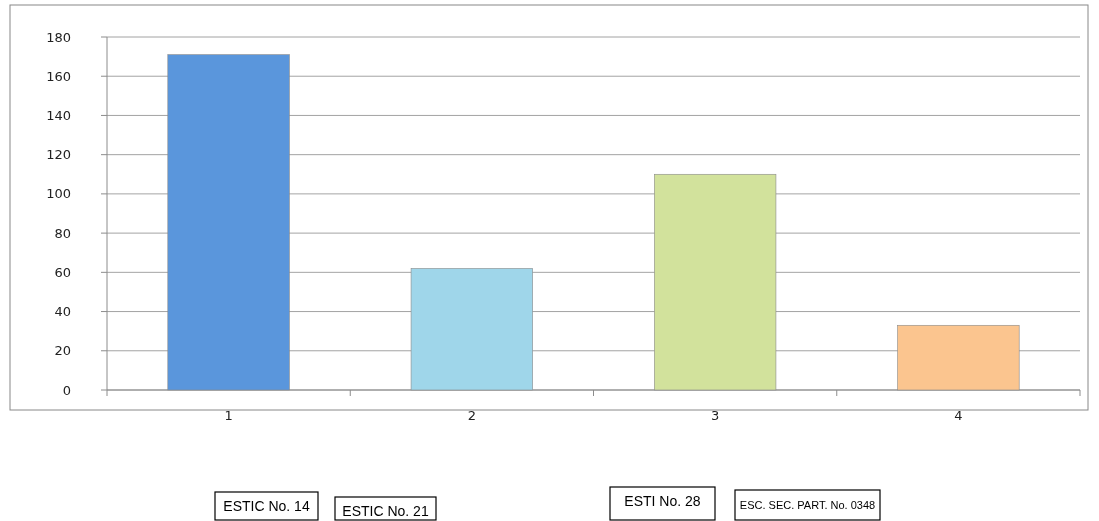 The width and height of the screenshot is (1099, 521). I want to click on y-tick-label: 160, so click(58, 76).